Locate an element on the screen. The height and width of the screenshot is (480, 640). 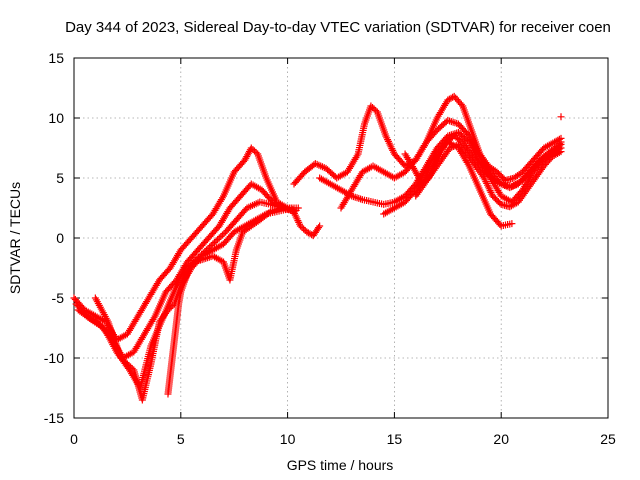
x-tick-label: 10 is located at coordinates (288, 439).